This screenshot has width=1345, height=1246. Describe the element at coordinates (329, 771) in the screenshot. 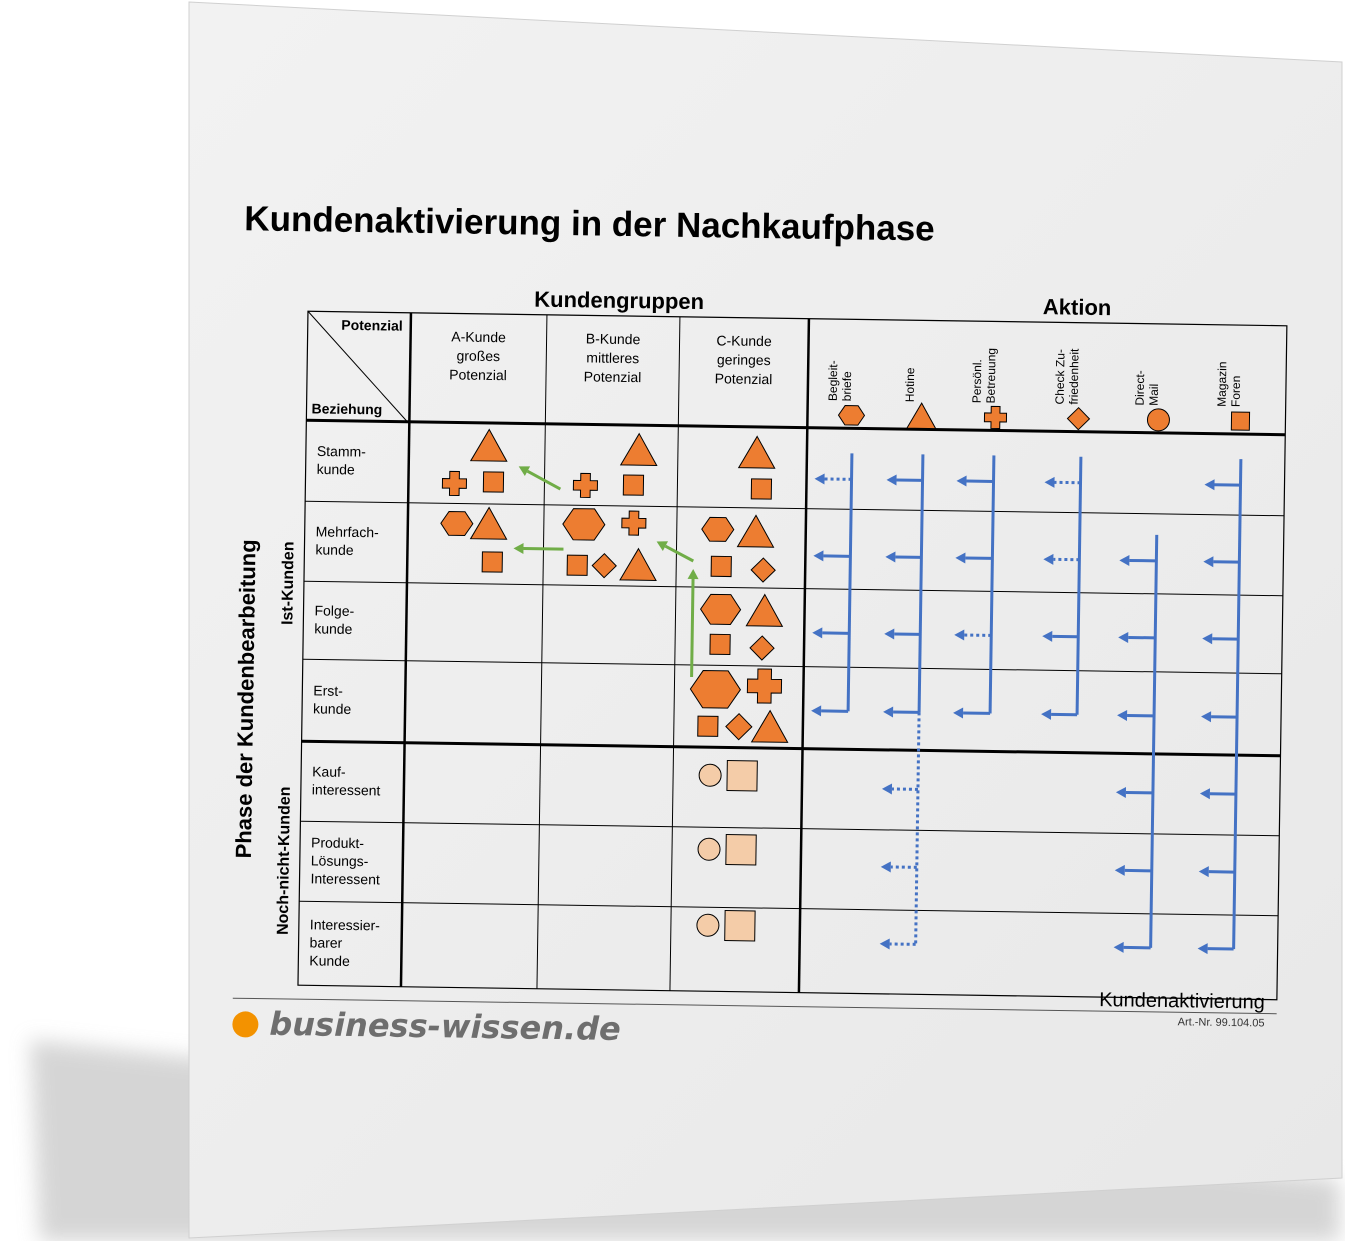

I see `row-label: Kauf-` at that location.